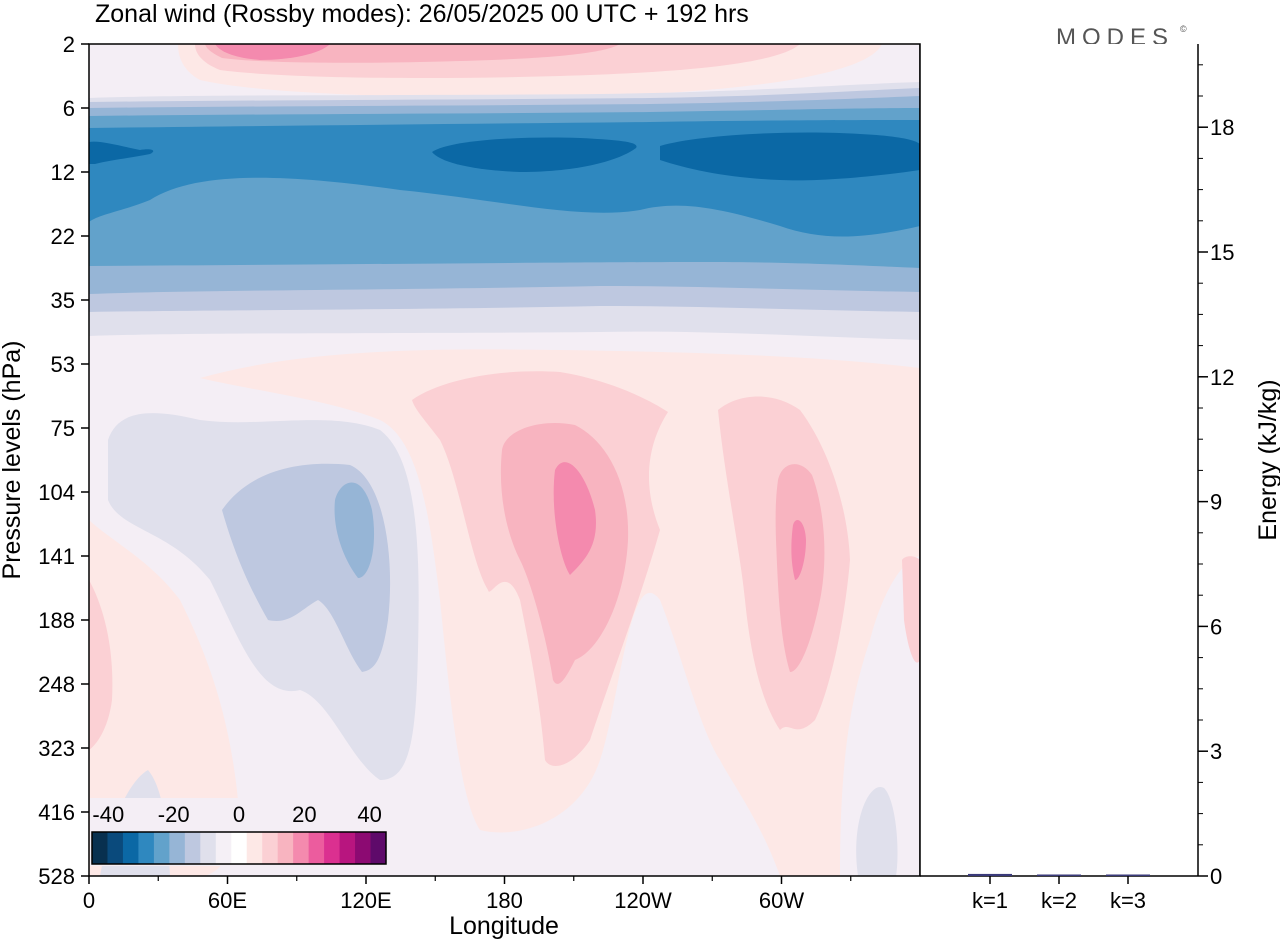 The height and width of the screenshot is (942, 1280). What do you see at coordinates (990, 900) in the screenshot?
I see `energy-category-label: k=1` at bounding box center [990, 900].